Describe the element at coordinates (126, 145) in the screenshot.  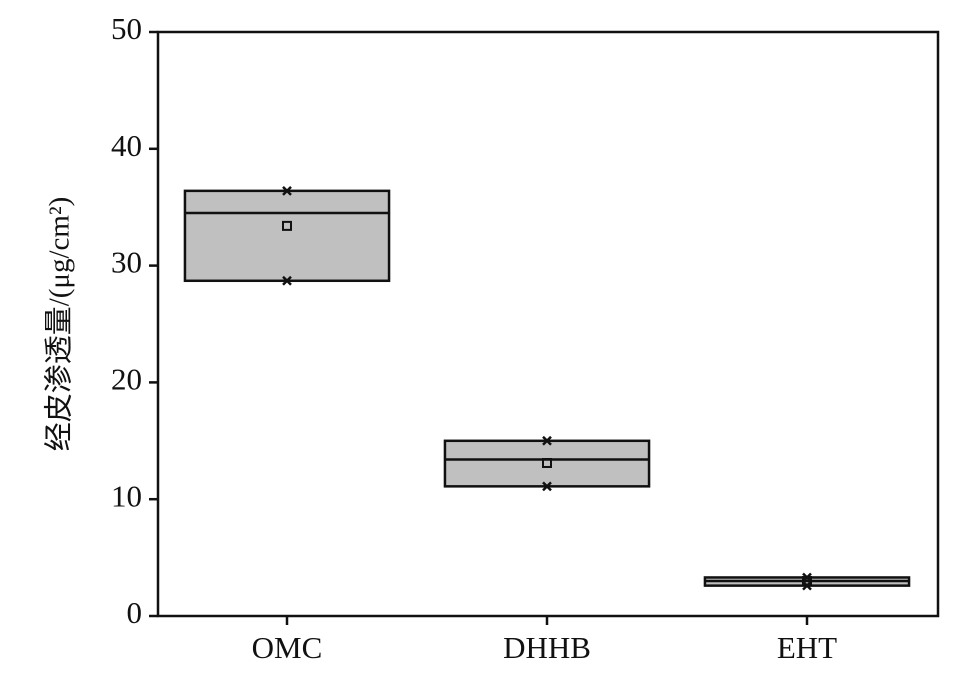
I see `y-tick-label: 40` at that location.